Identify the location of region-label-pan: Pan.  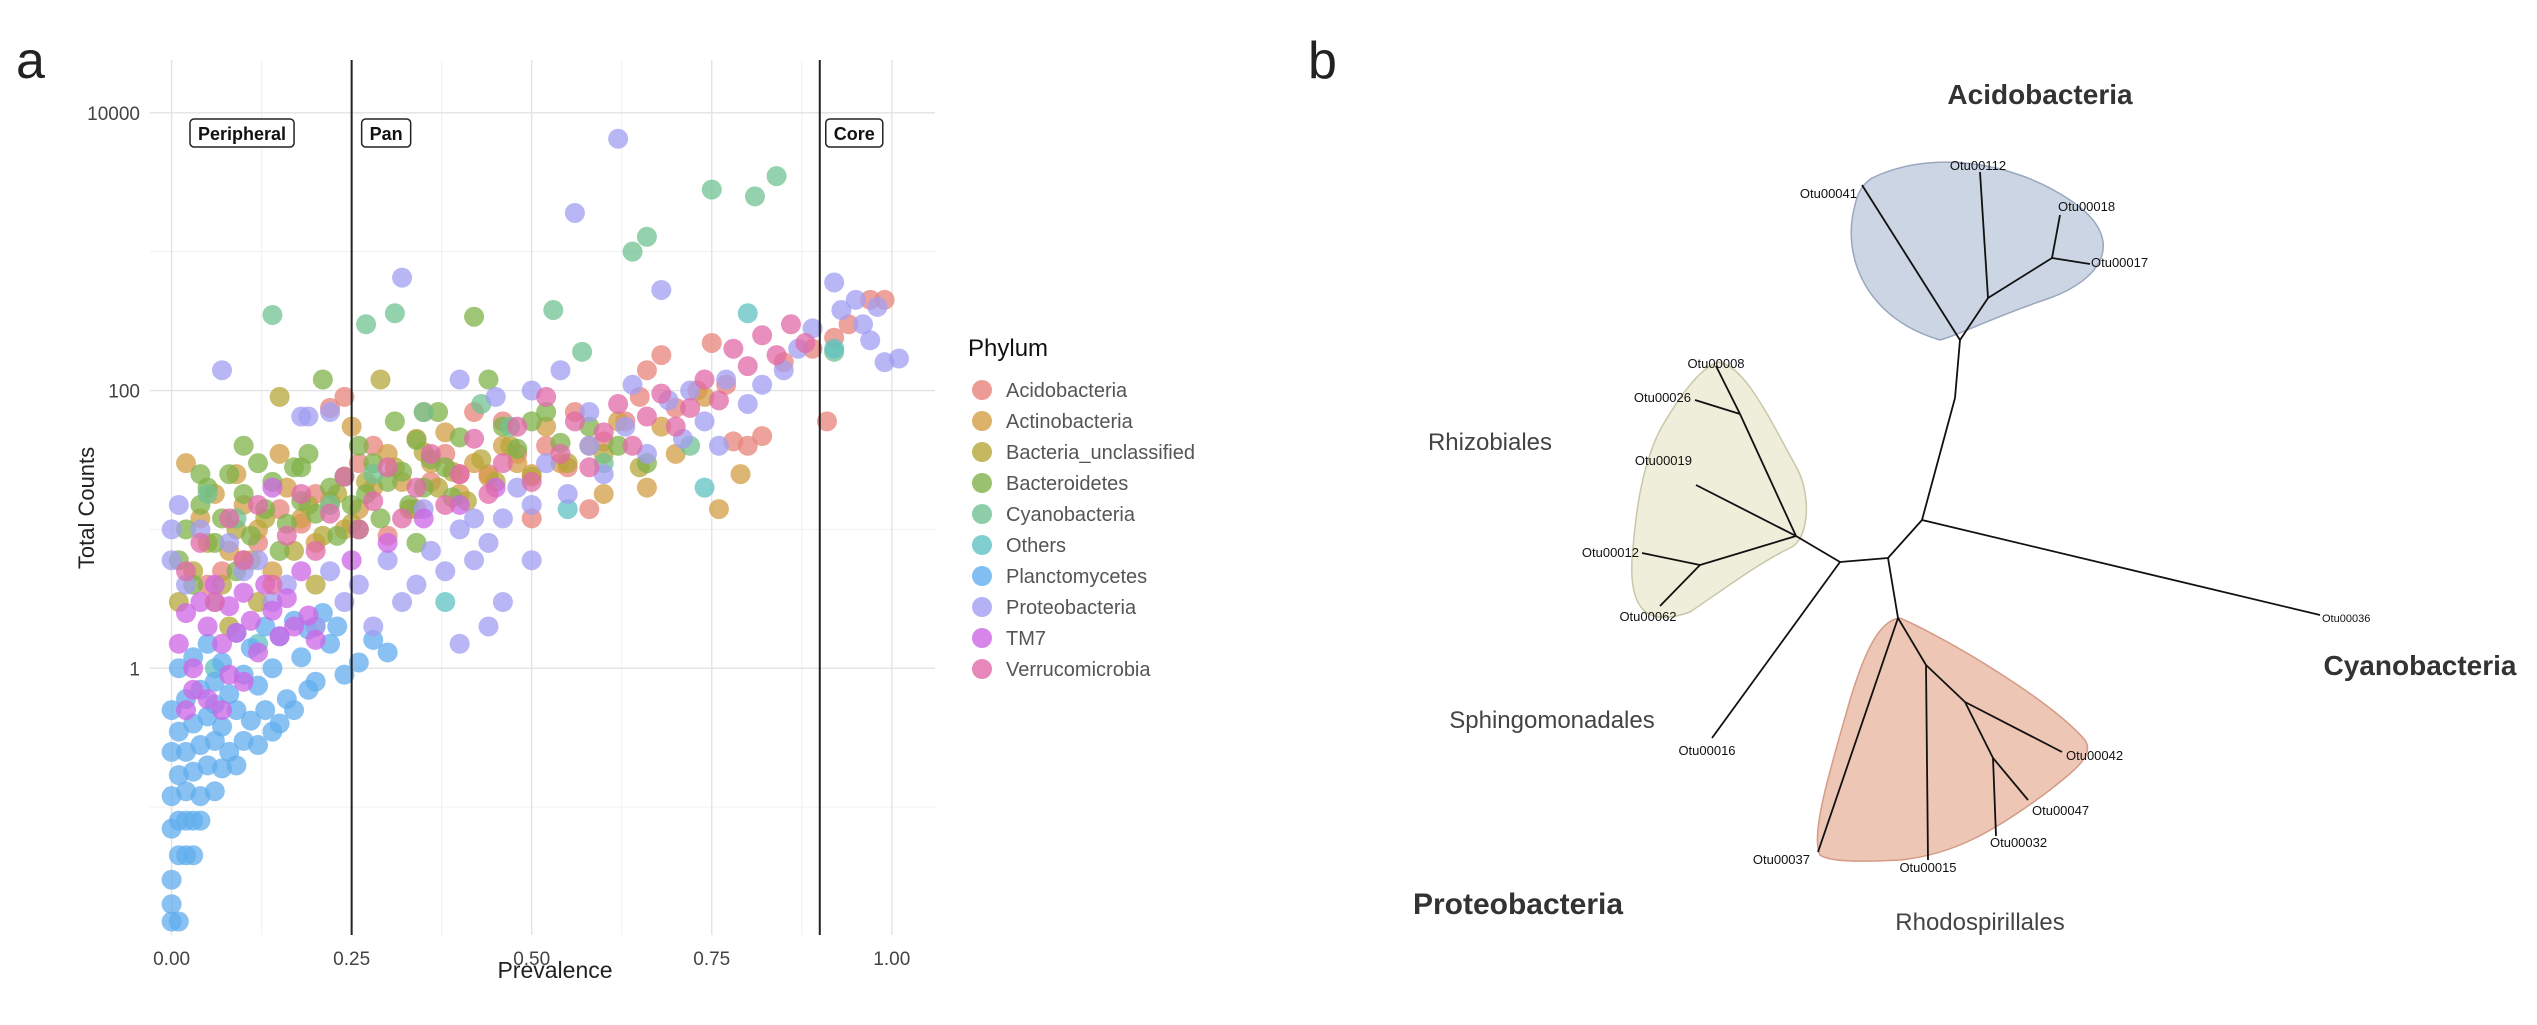
(386, 133).